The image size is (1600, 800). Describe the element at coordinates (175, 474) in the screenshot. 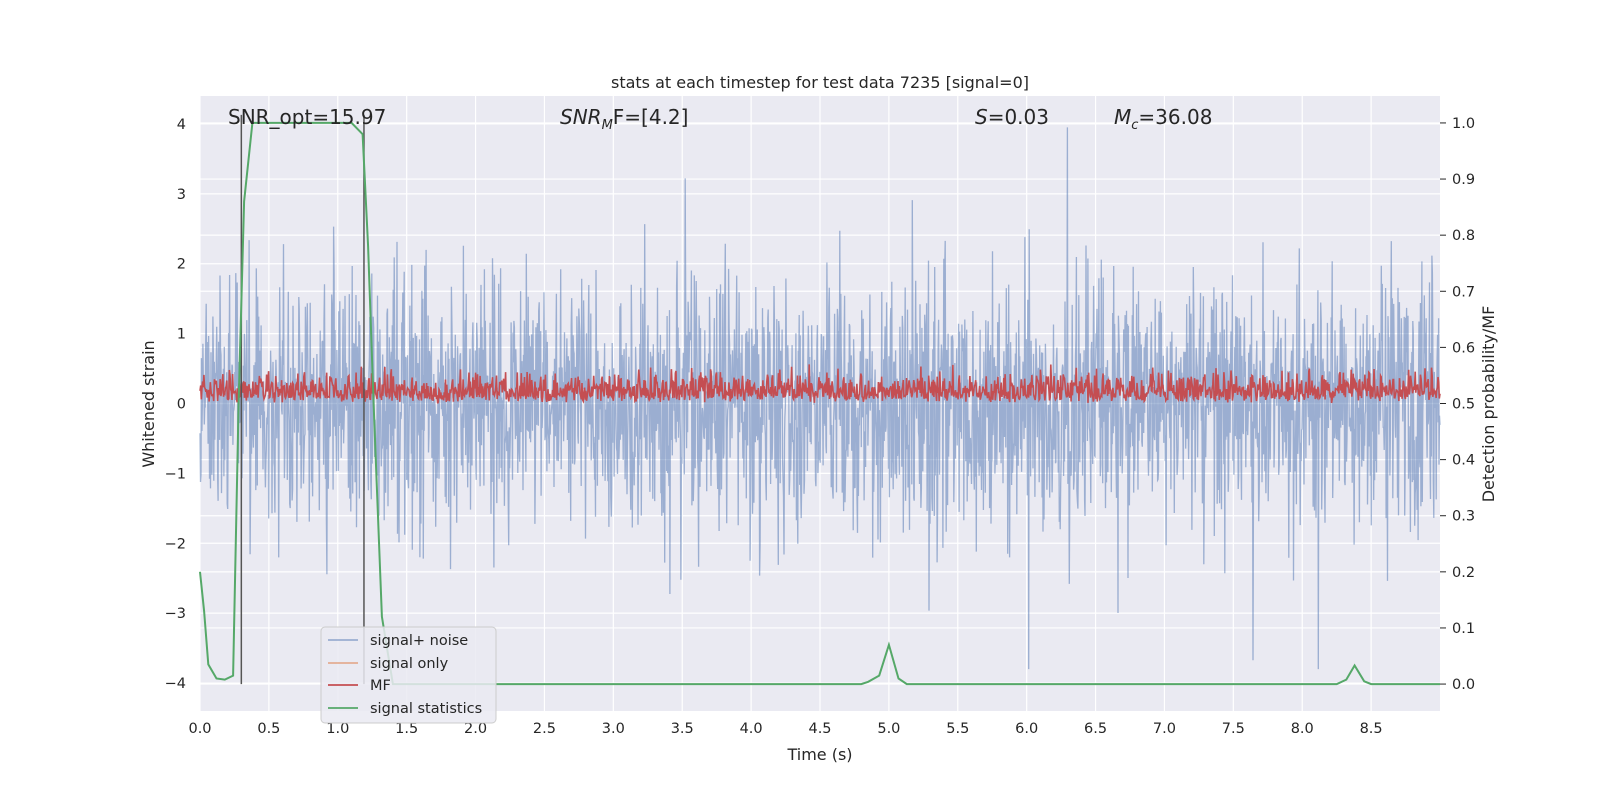

I see `y-tick-label-3: −1` at that location.